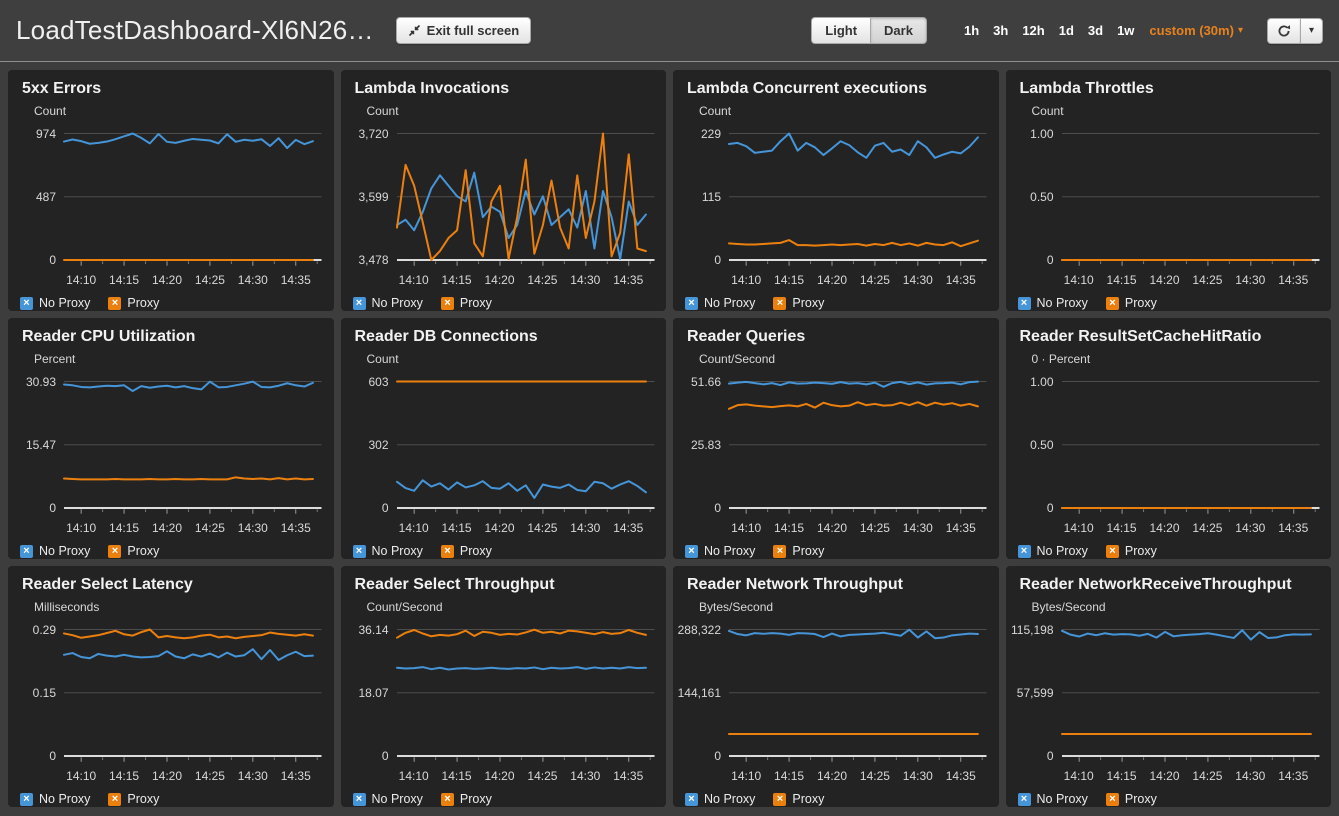 The width and height of the screenshot is (1339, 816). Describe the element at coordinates (1283, 30) in the screenshot. I see `refresh-button` at that location.